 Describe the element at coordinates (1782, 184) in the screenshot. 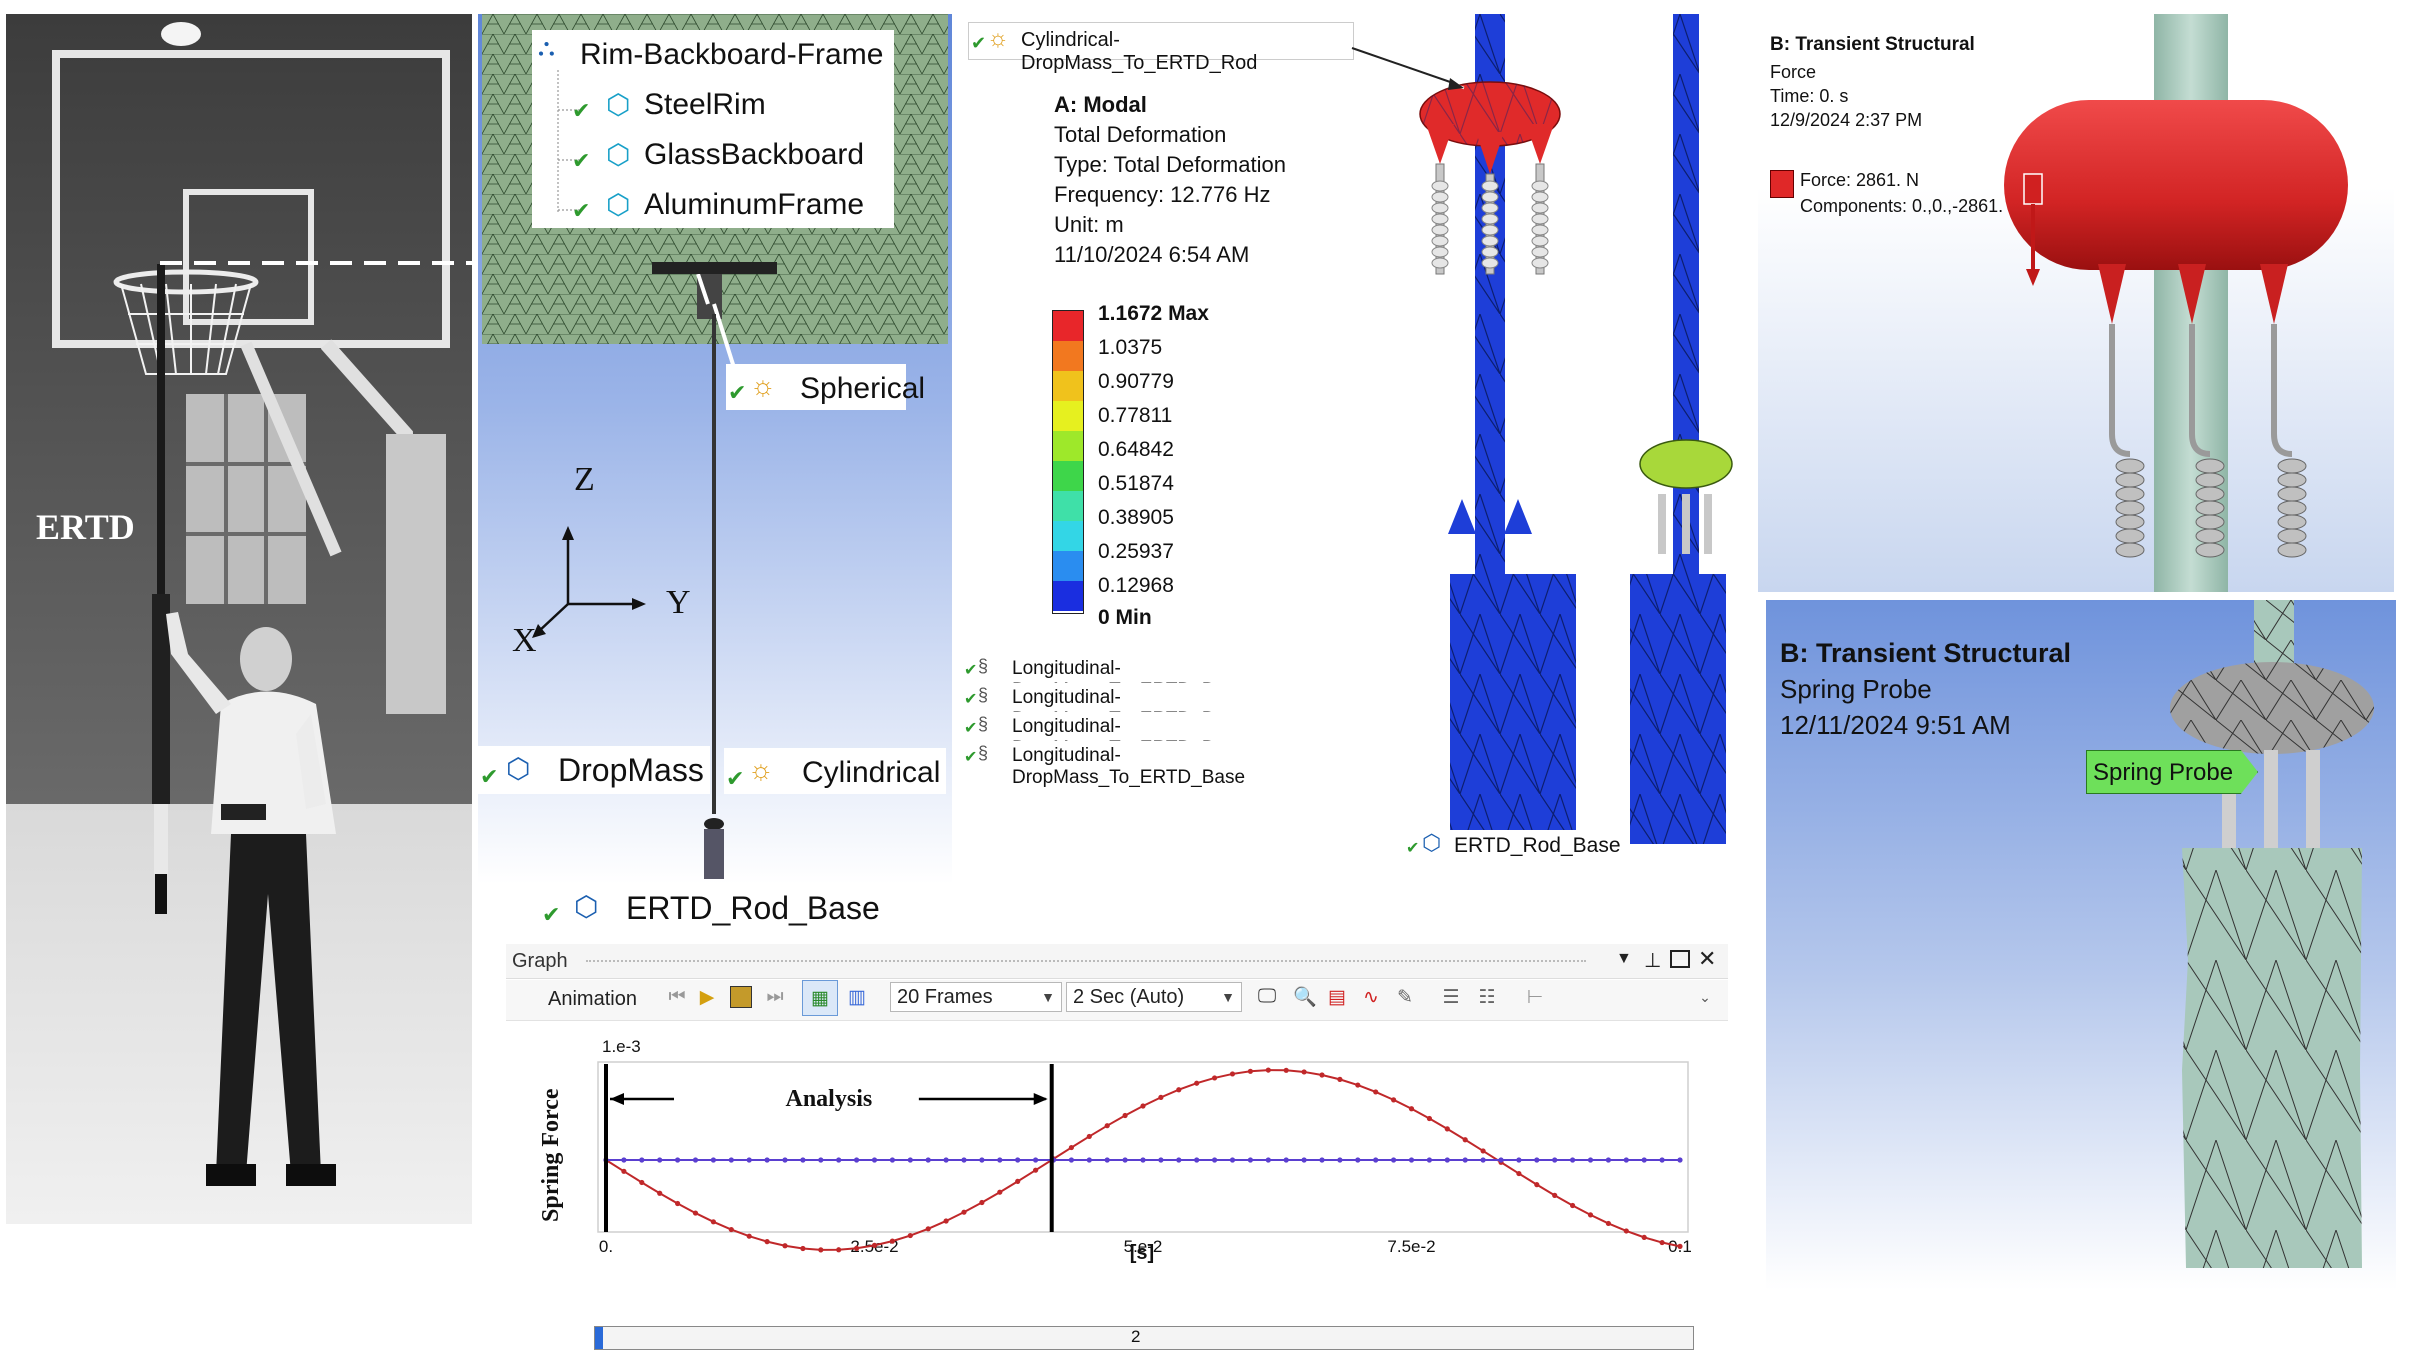

I see `force-swatch` at that location.